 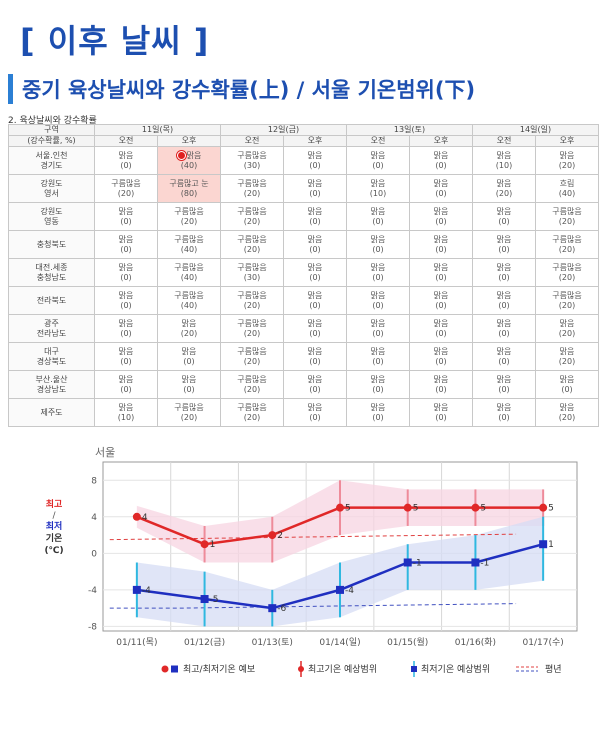 I want to click on legend-label: 최고/최저기온 예보, so click(x=219, y=669).